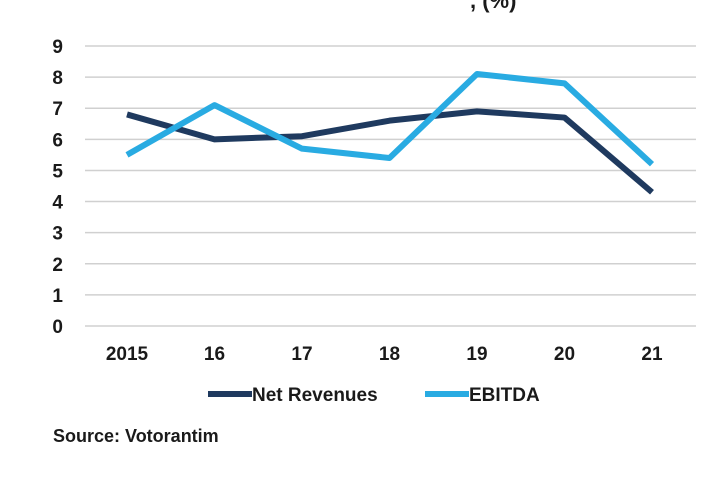 Image resolution: width=714 pixels, height=488 pixels. Describe the element at coordinates (301, 354) in the screenshot. I see `x-tick-label: 17` at that location.